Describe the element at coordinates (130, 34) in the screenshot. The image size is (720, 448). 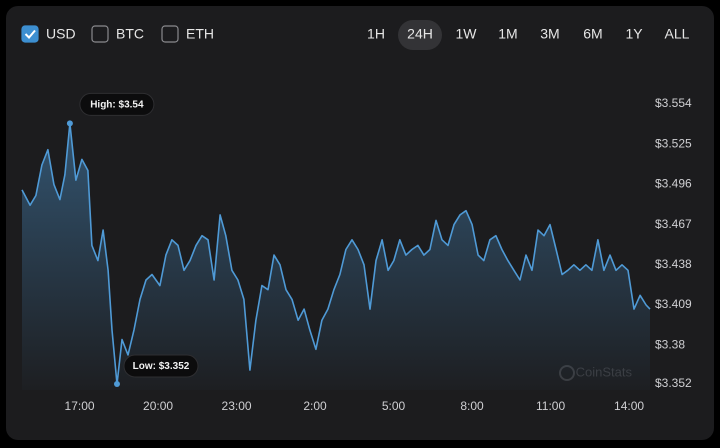
I see `currency-label: BTC` at that location.